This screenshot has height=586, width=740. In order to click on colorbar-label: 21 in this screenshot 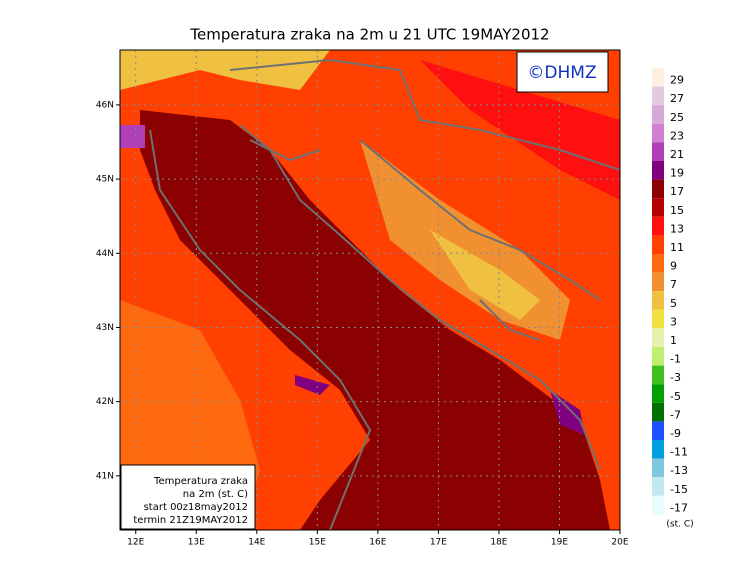, I will do `click(677, 154)`.